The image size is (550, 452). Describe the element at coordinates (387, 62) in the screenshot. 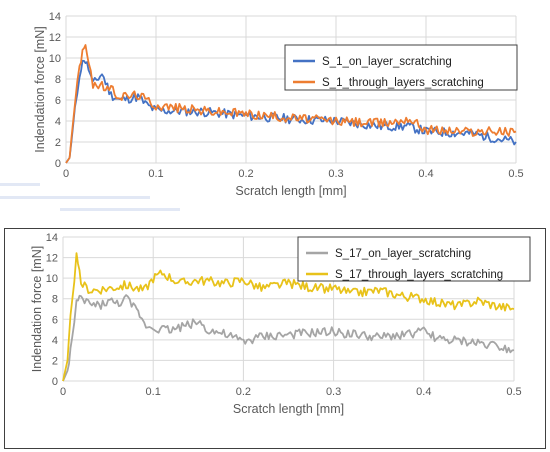

I see `legend-label: S_1_on_layer_scratching` at that location.